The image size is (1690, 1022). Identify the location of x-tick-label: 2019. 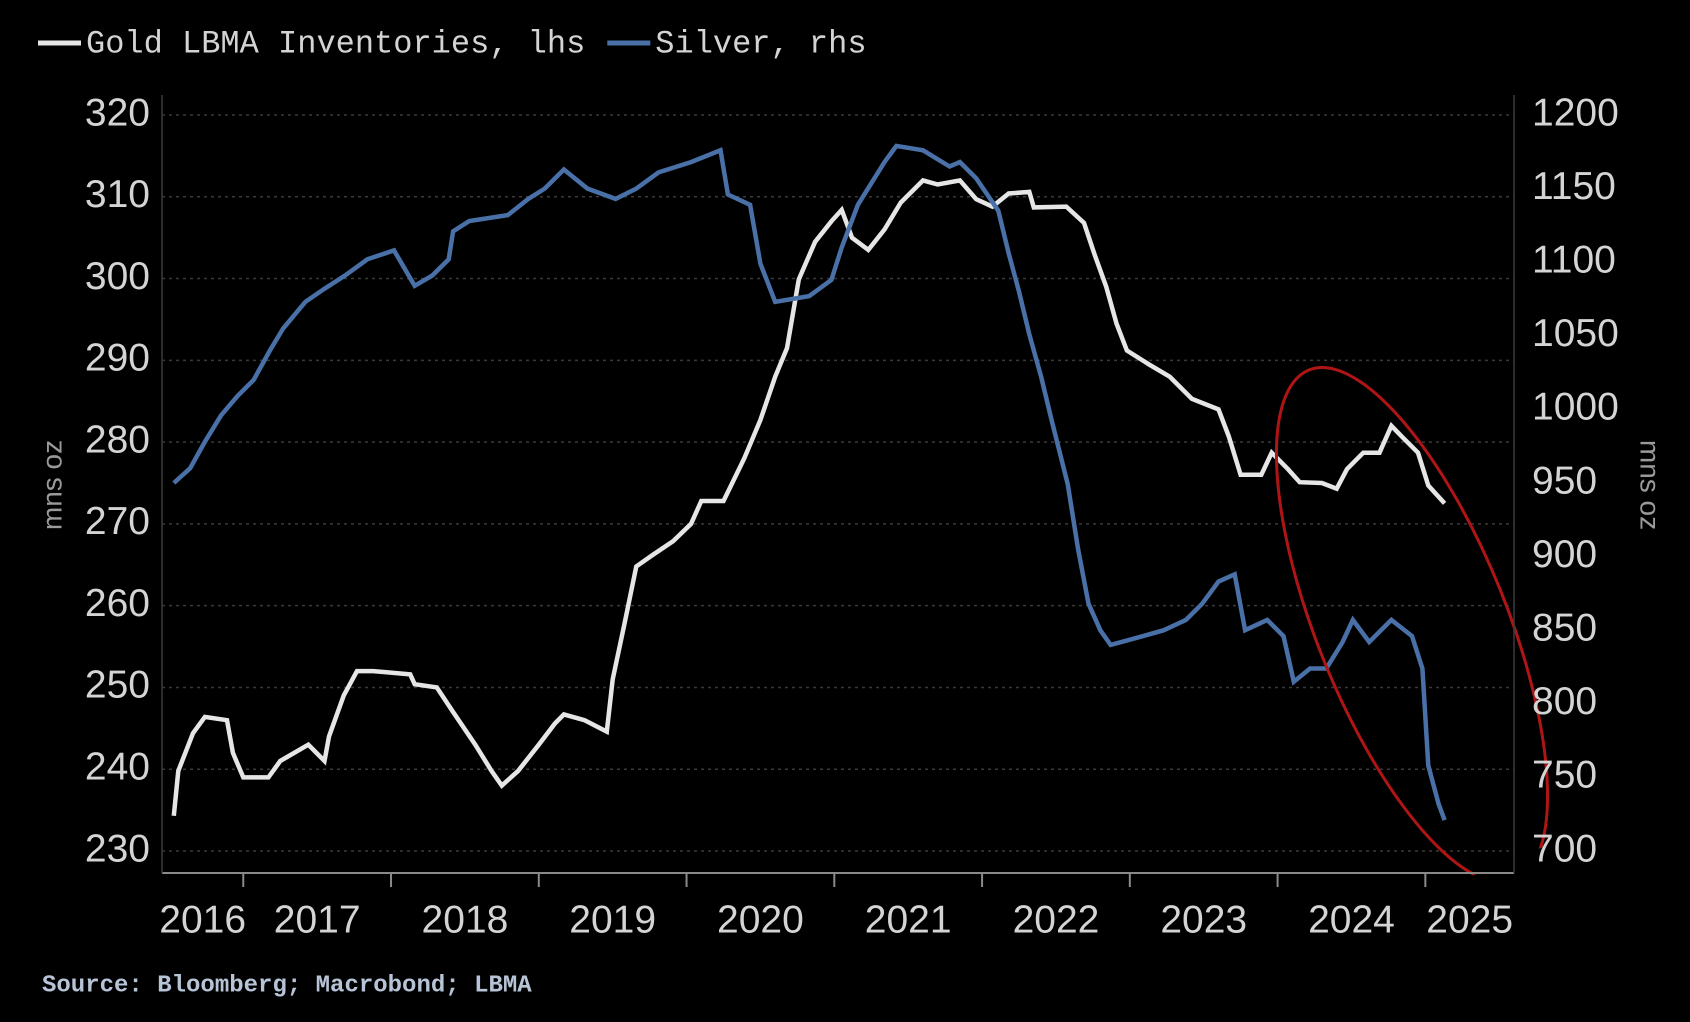
(612, 919).